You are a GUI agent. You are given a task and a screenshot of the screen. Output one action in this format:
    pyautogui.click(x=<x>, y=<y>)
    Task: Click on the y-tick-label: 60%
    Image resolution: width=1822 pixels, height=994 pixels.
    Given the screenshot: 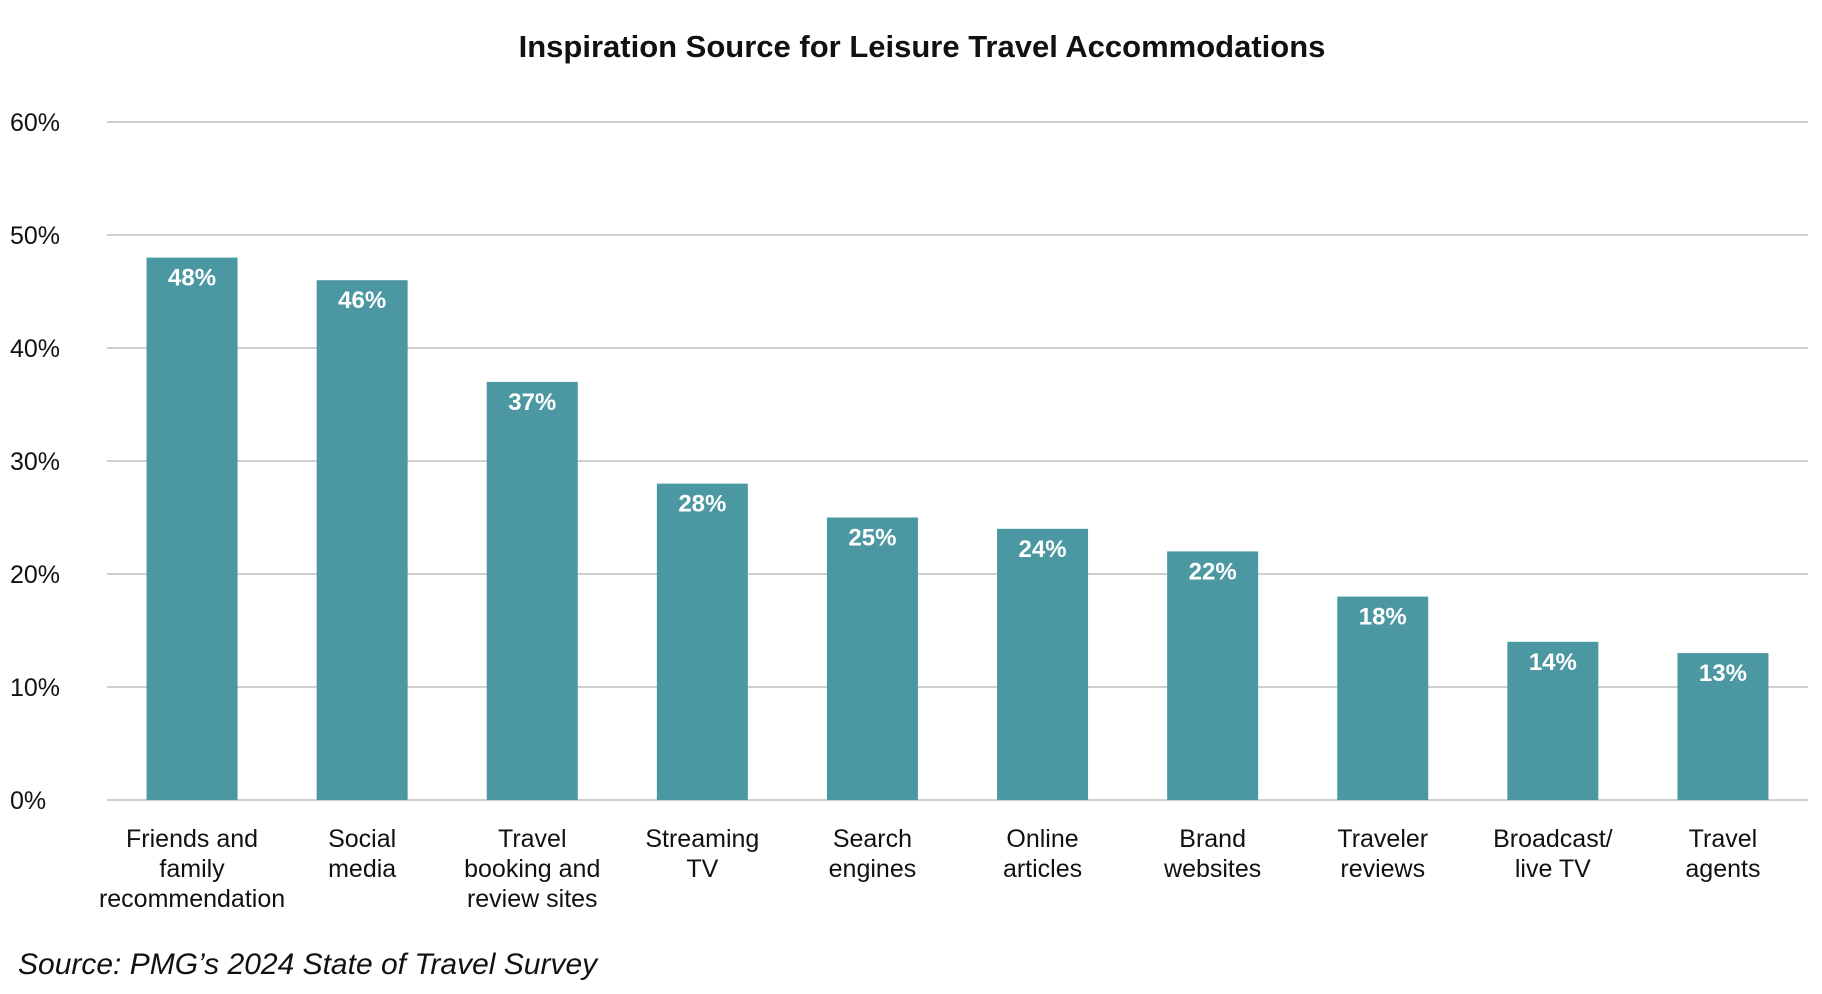 What is the action you would take?
    pyautogui.click(x=35, y=123)
    